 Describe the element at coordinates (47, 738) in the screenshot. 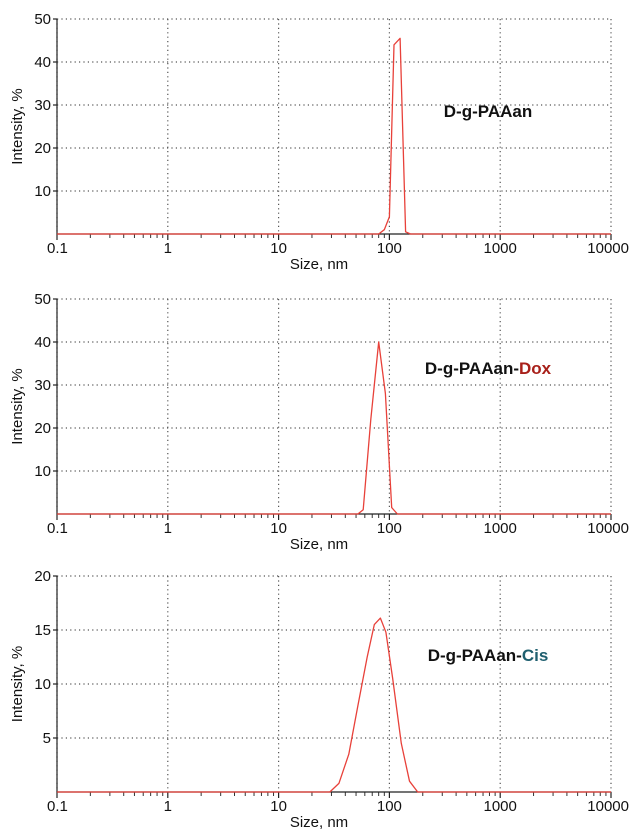

I see `y-tick-label: 5` at that location.